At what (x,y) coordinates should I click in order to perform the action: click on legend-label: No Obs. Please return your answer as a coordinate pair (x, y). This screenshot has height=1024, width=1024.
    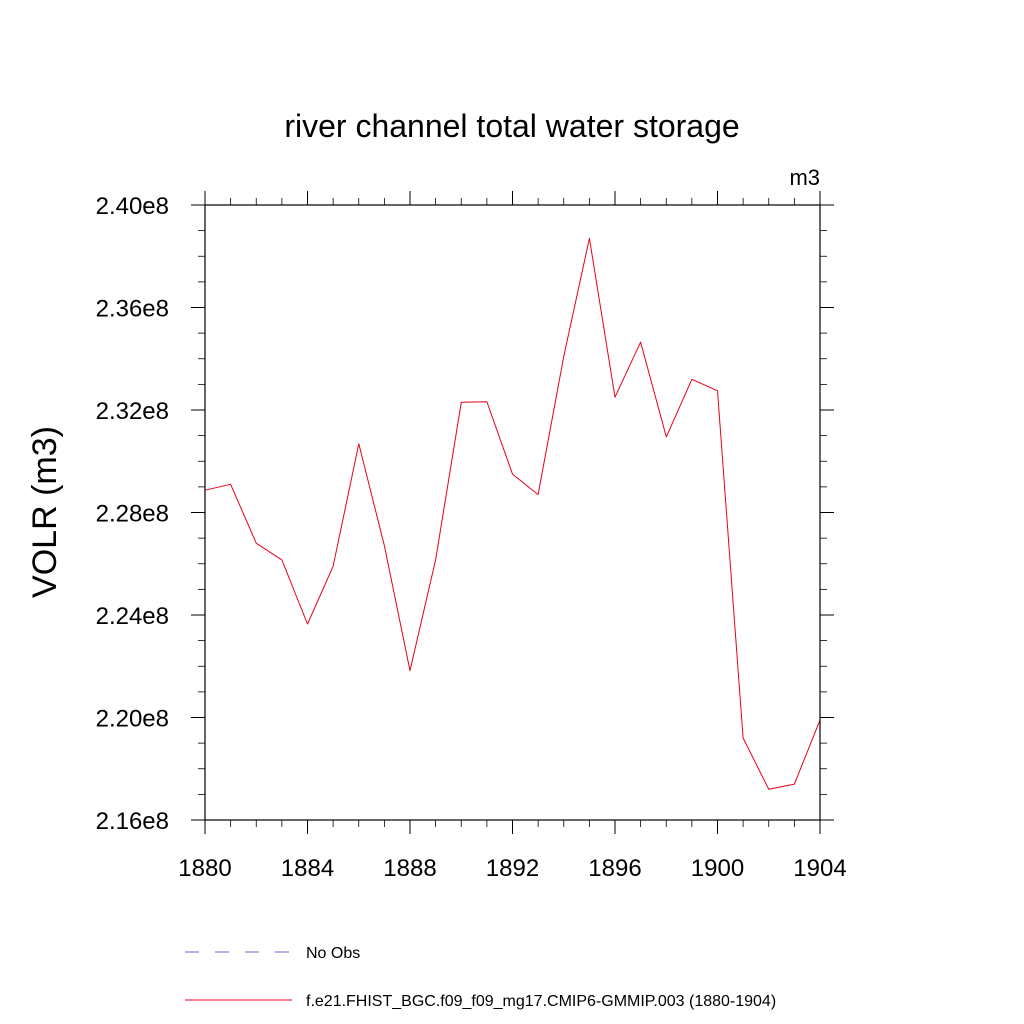
    Looking at the image, I should click on (333, 953).